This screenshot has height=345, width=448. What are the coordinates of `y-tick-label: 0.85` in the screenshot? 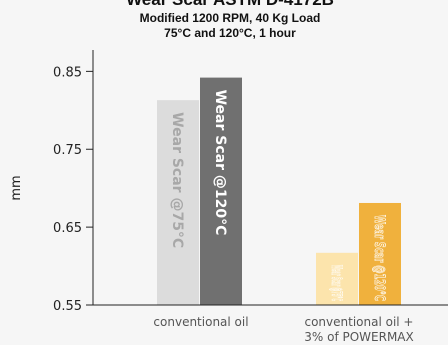 It's located at (67, 72).